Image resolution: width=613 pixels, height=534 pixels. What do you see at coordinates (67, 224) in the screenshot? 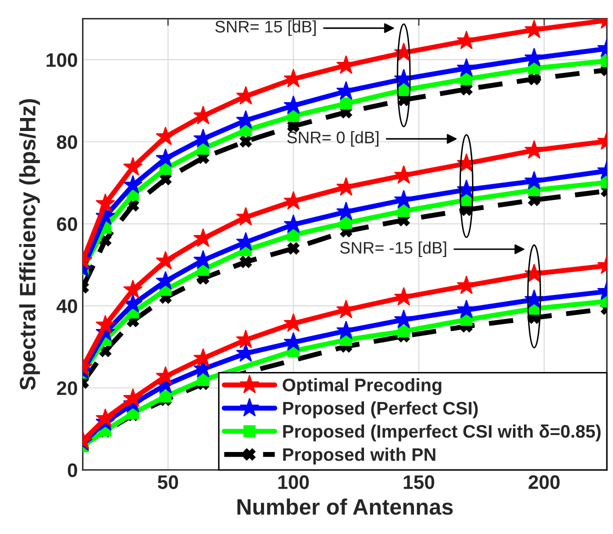
I see `y-tick-label: 60` at bounding box center [67, 224].